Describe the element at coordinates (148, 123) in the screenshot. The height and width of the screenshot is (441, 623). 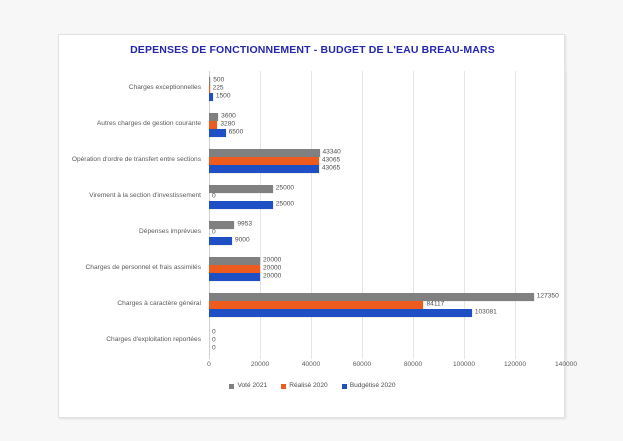
I see `category-label: Autres charges de gestion courante` at that location.